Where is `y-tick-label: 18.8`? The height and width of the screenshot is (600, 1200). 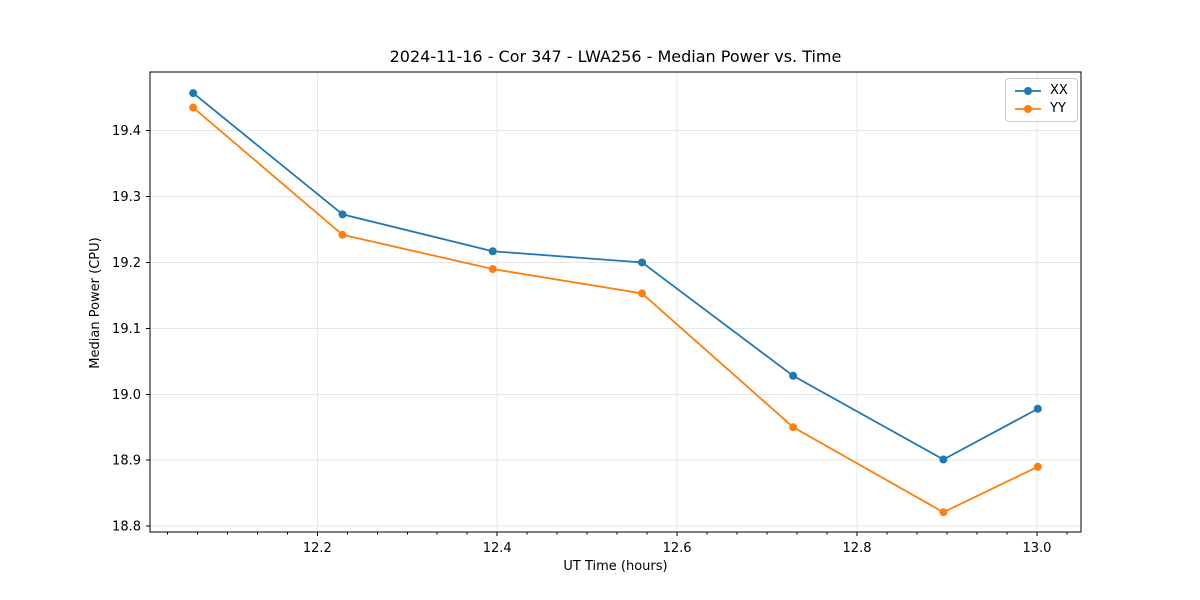 y-tick-label: 18.8 is located at coordinates (126, 527).